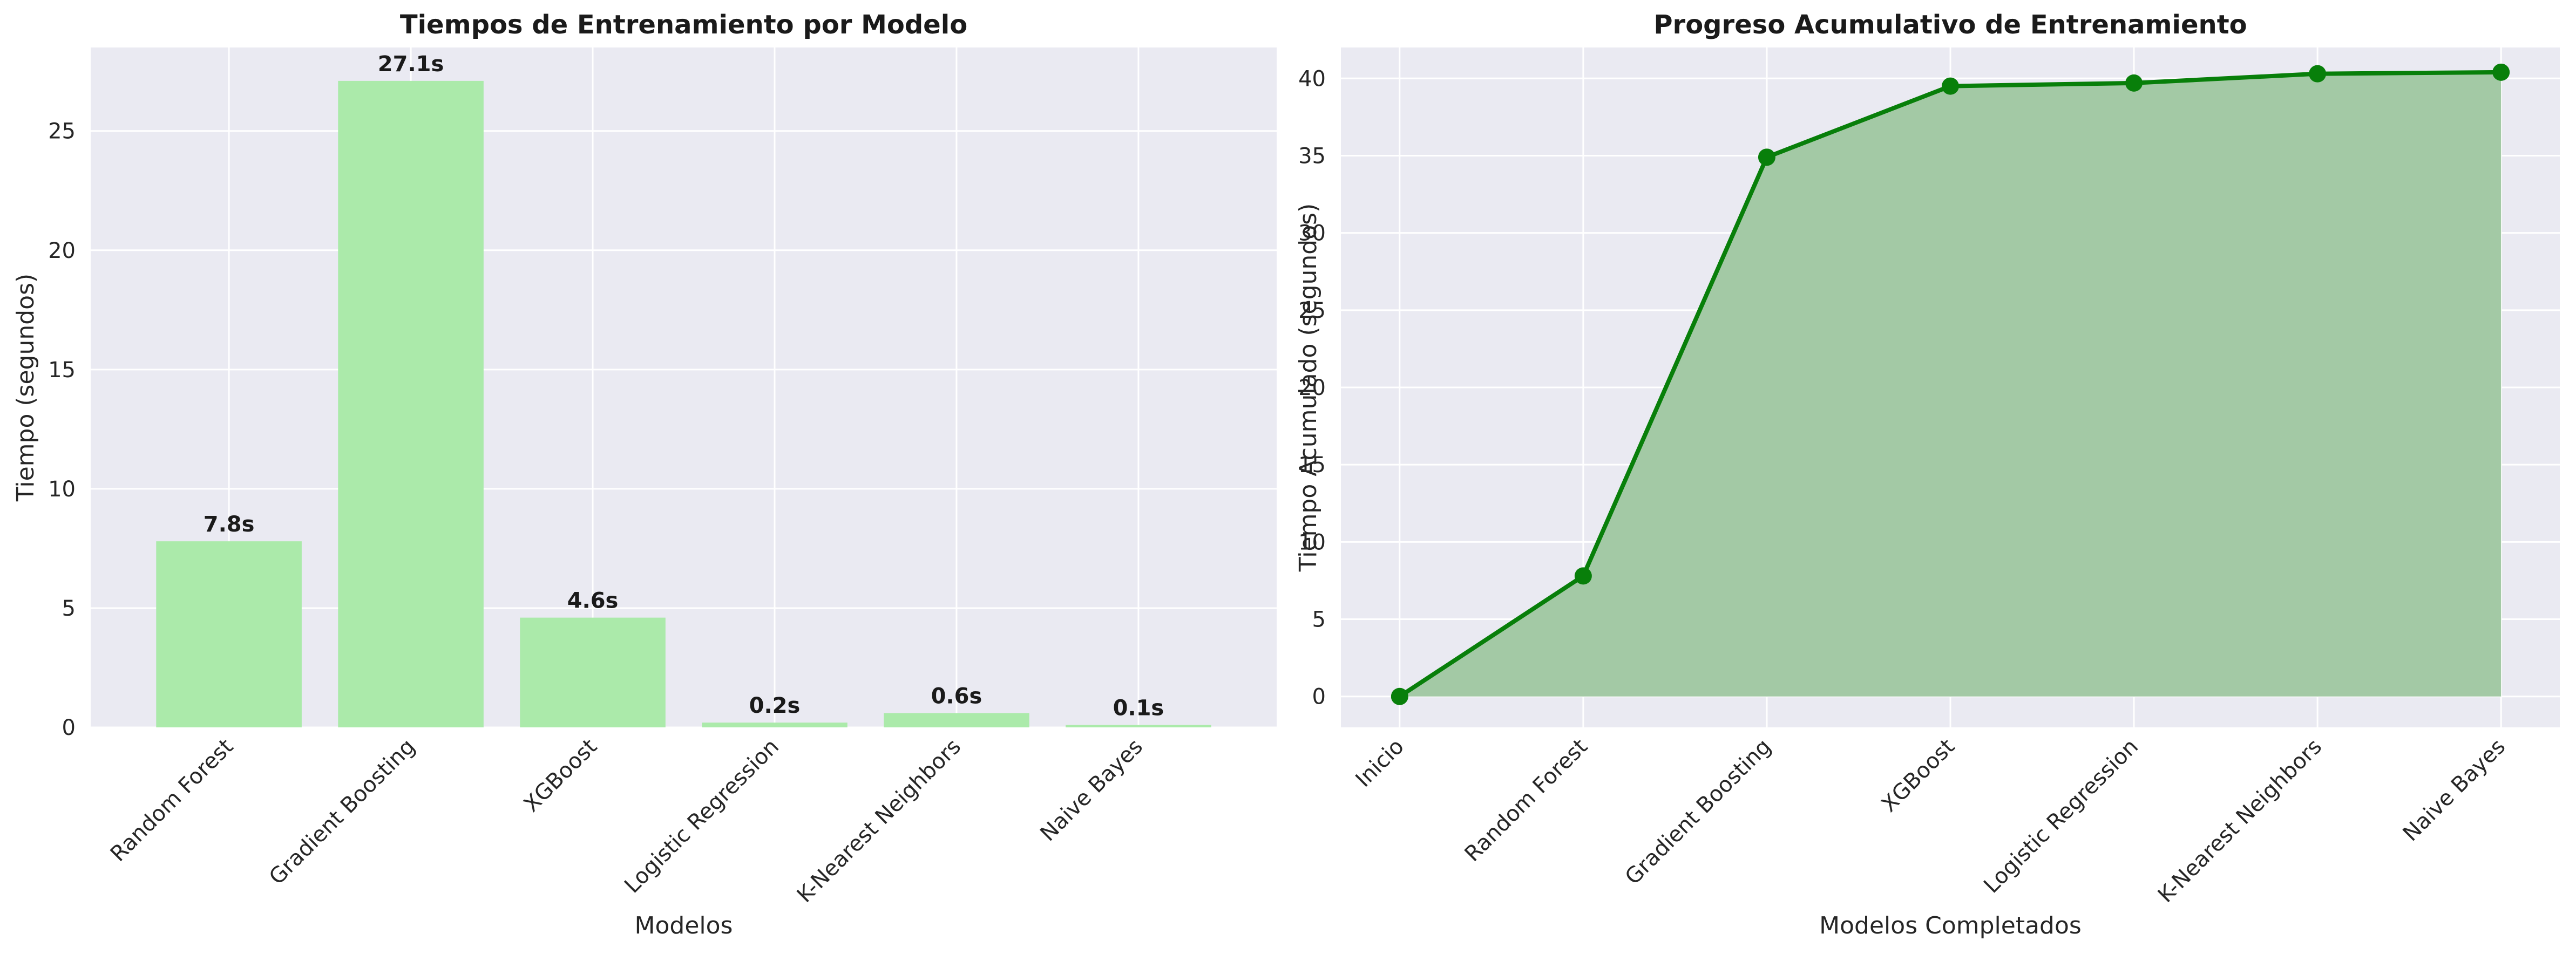 This screenshot has width=2576, height=954. I want to click on bar-value-label: 0.6s, so click(956, 696).